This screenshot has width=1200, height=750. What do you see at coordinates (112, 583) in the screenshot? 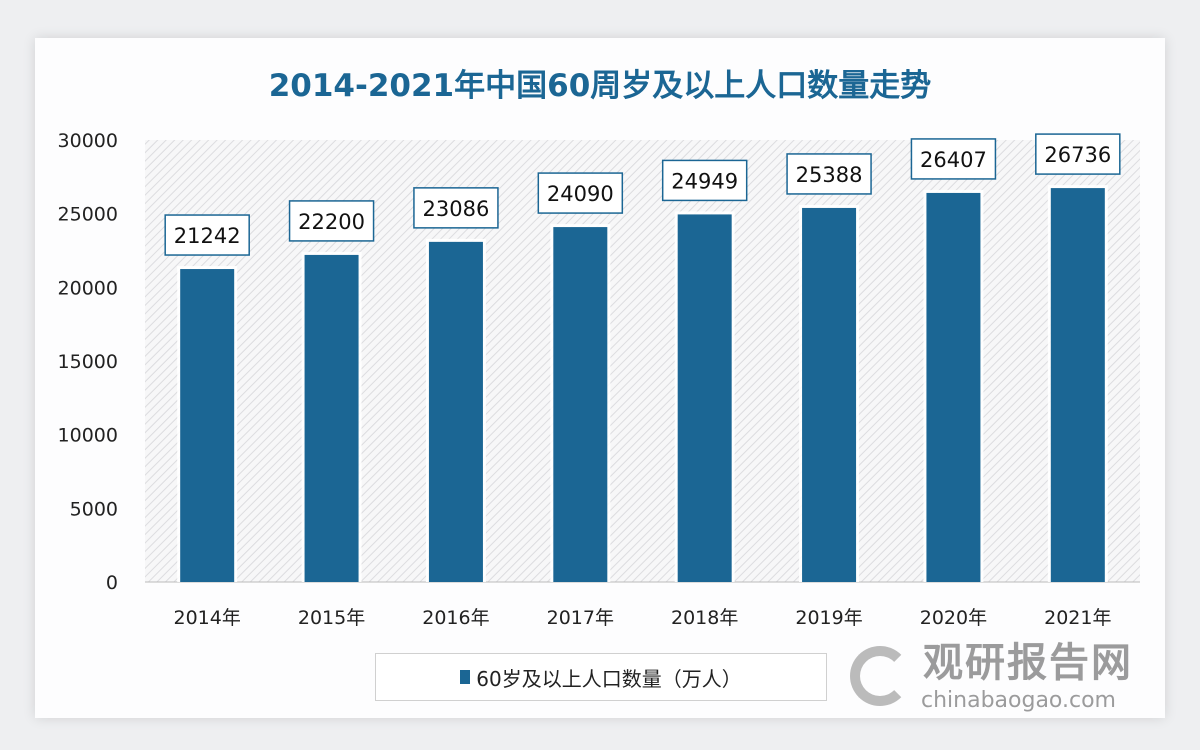
I see `y-tick-label: 0` at bounding box center [112, 583].